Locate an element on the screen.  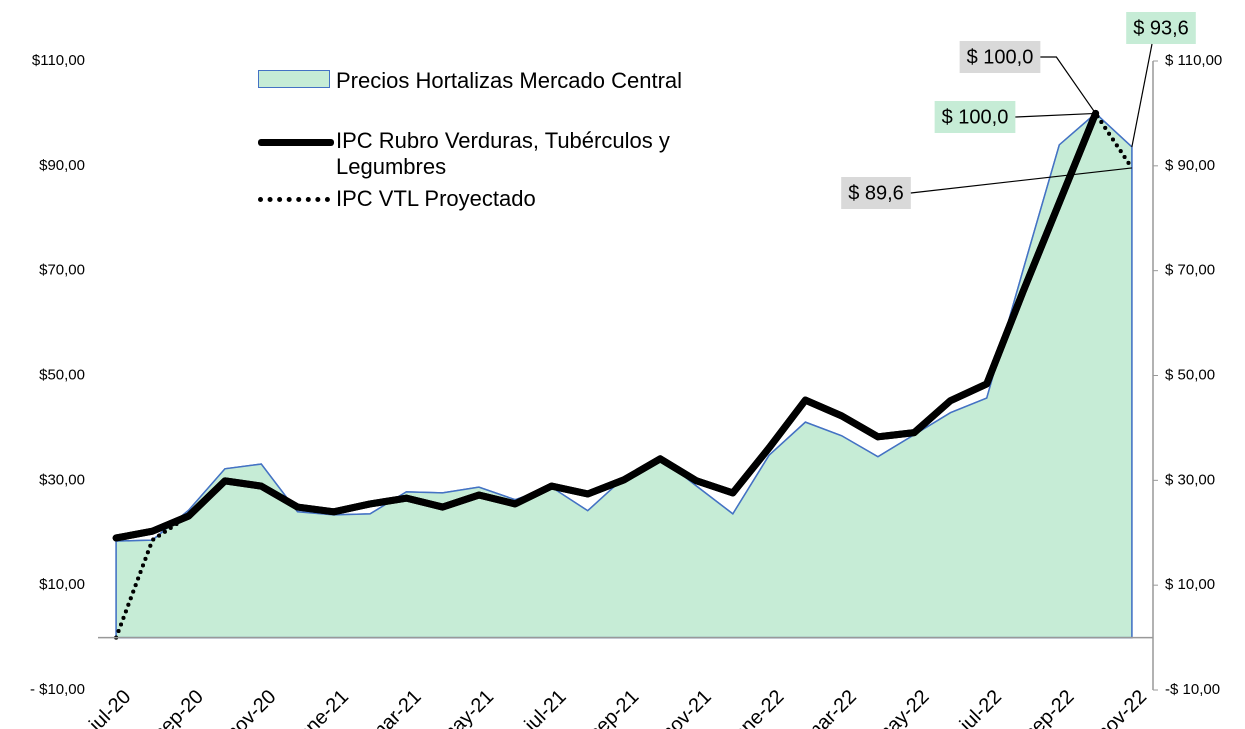
x-tick-label: may-21 is located at coordinates (466, 707).